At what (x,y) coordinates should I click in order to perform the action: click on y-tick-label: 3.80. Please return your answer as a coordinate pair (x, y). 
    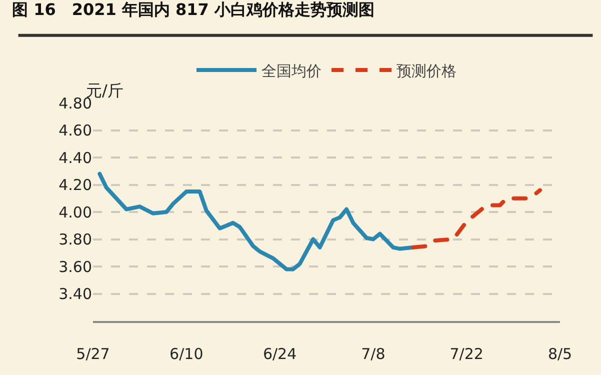
    Looking at the image, I should click on (75, 239).